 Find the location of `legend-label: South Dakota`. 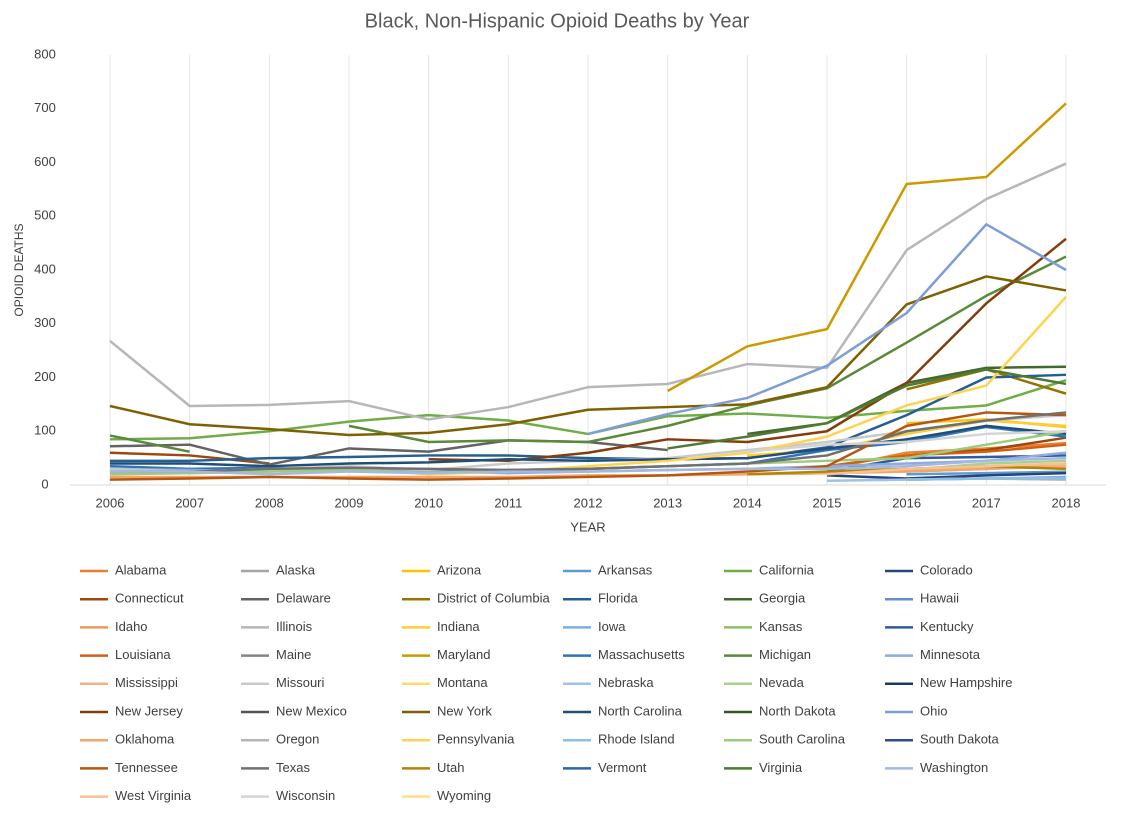

legend-label: South Dakota is located at coordinates (960, 739).